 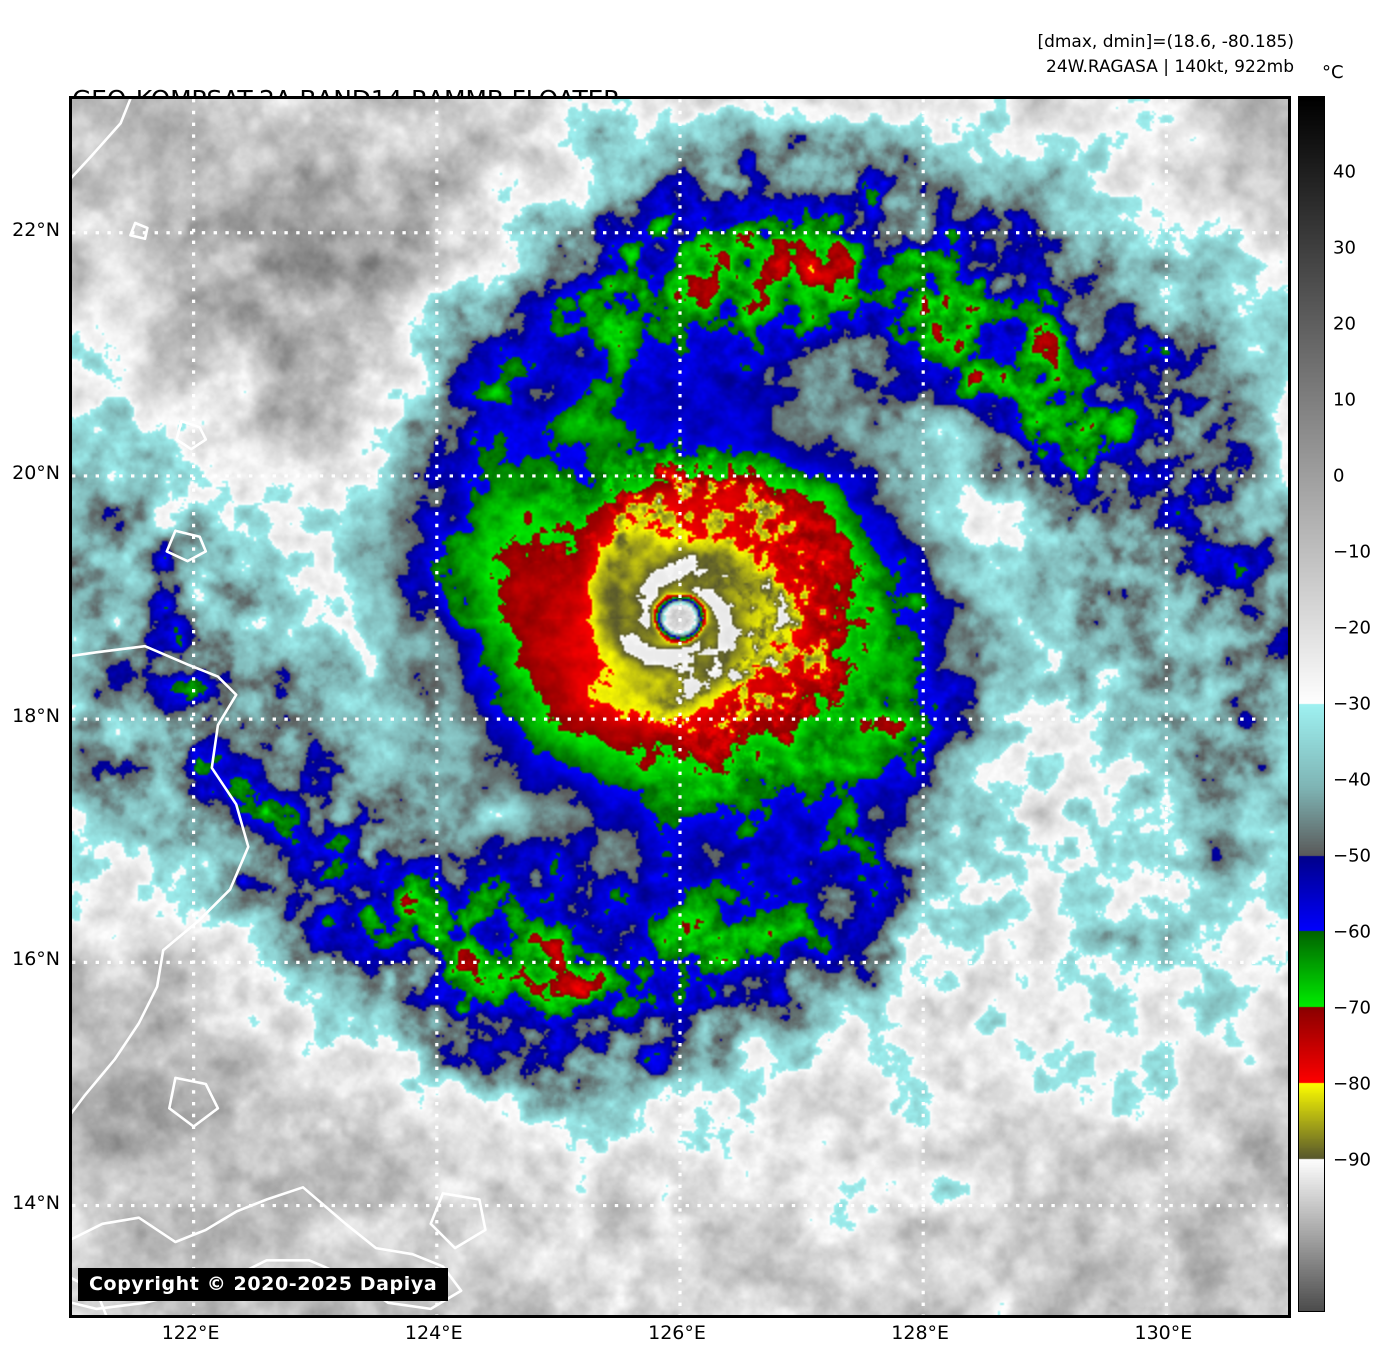 What do you see at coordinates (677, 1333) in the screenshot?
I see `longitude-tick-126: 126°E` at bounding box center [677, 1333].